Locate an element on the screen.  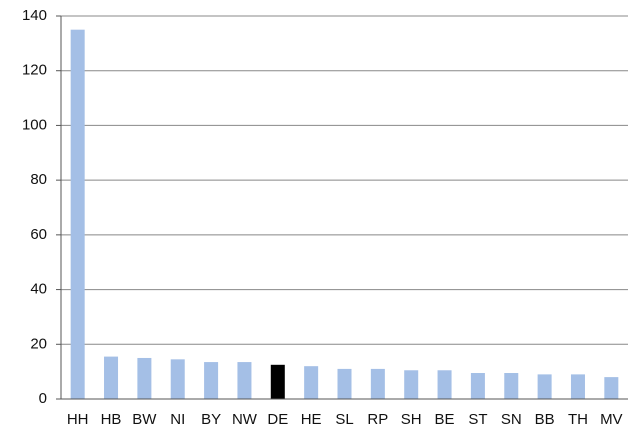
x-tick-label: BY is located at coordinates (211, 419).